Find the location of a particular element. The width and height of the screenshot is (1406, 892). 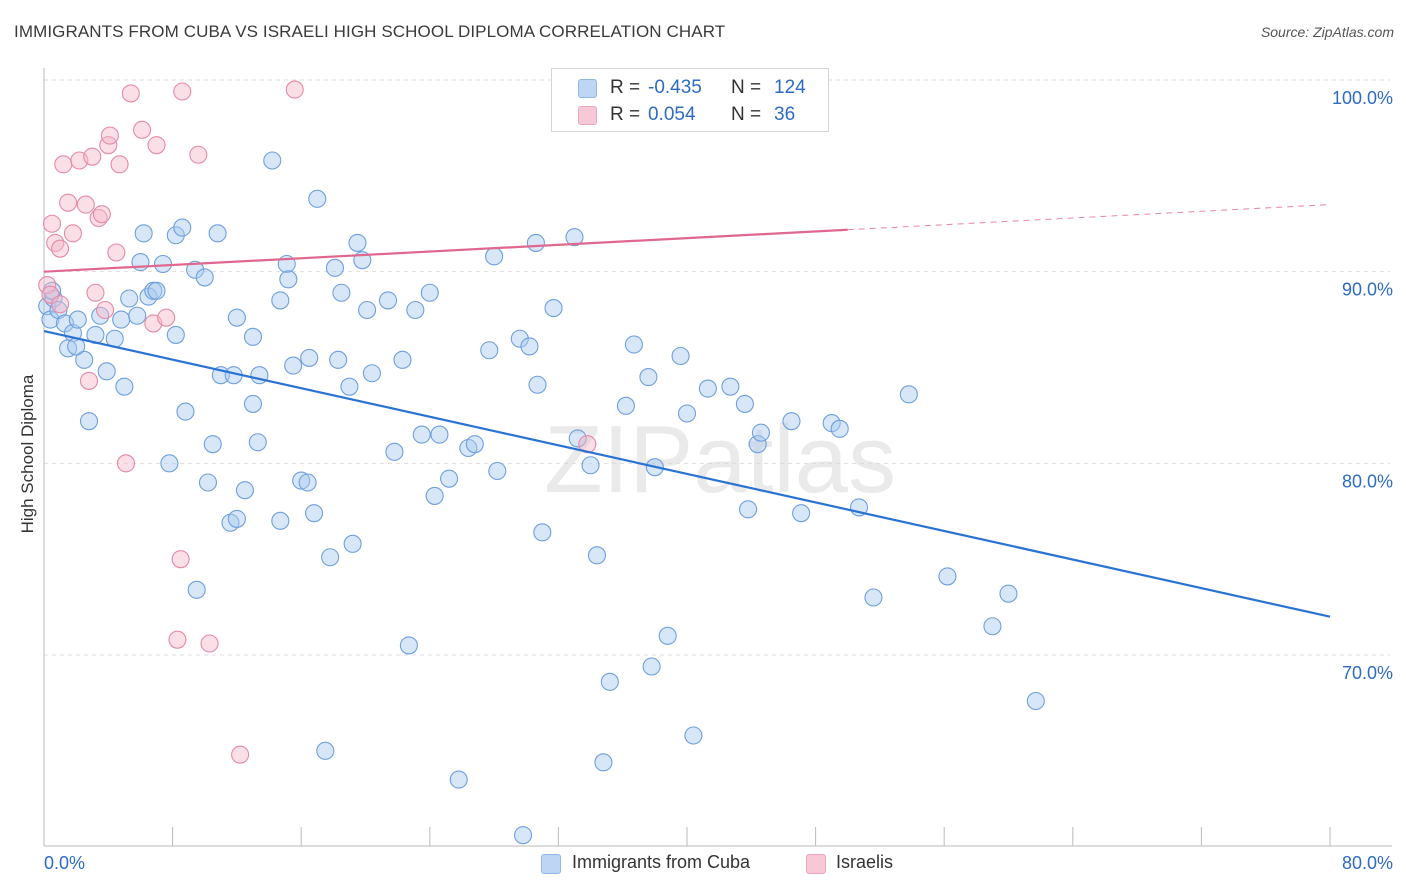

legend-swatch-cuba is located at coordinates (587, 88).